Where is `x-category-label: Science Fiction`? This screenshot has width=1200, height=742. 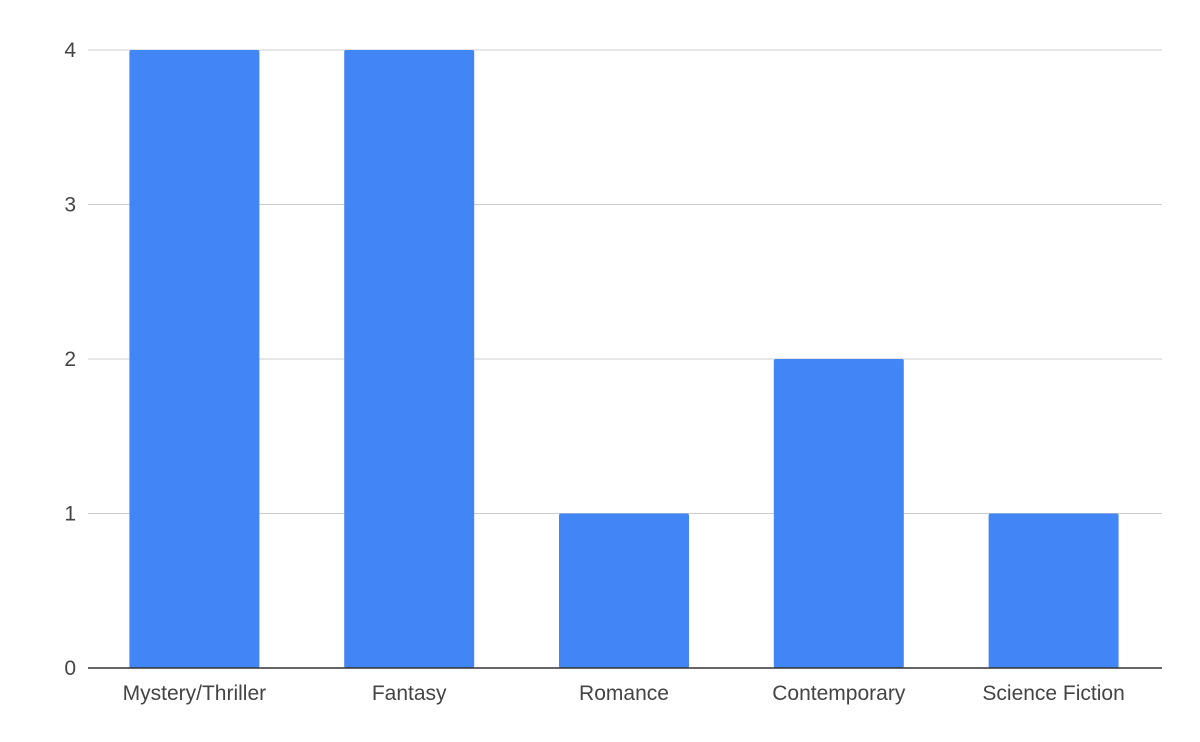 x-category-label: Science Fiction is located at coordinates (1053, 693).